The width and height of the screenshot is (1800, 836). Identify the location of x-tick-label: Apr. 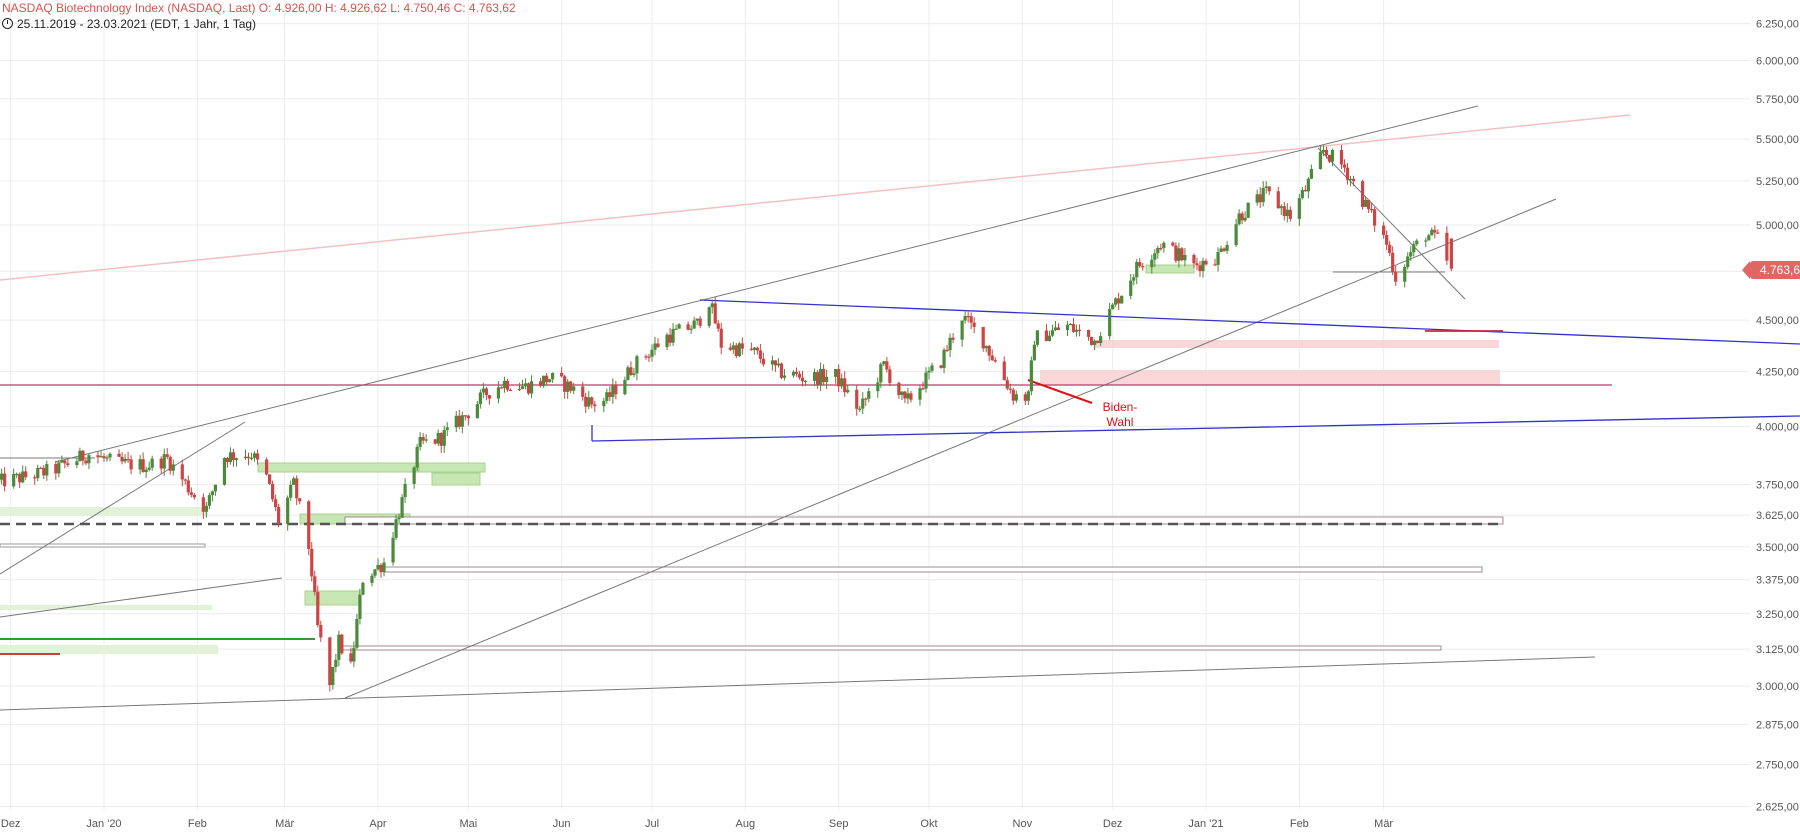
(377, 824).